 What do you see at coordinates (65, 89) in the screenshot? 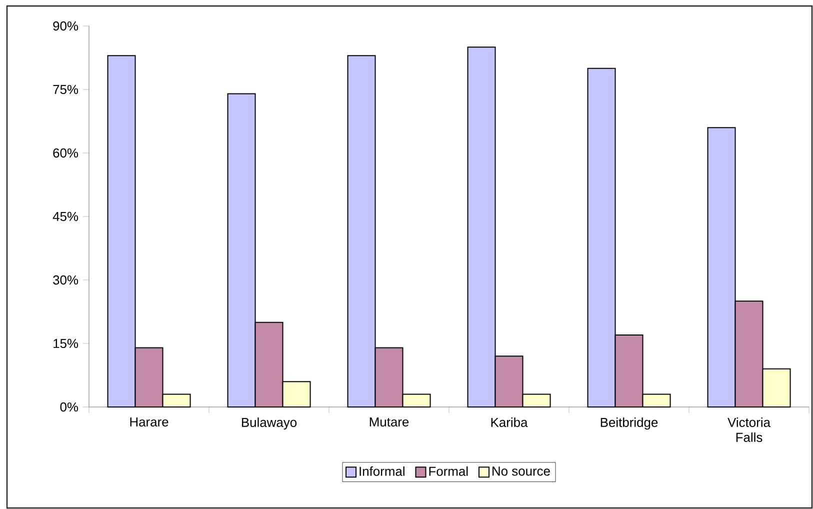
I see `y-tick-label: 75%` at bounding box center [65, 89].